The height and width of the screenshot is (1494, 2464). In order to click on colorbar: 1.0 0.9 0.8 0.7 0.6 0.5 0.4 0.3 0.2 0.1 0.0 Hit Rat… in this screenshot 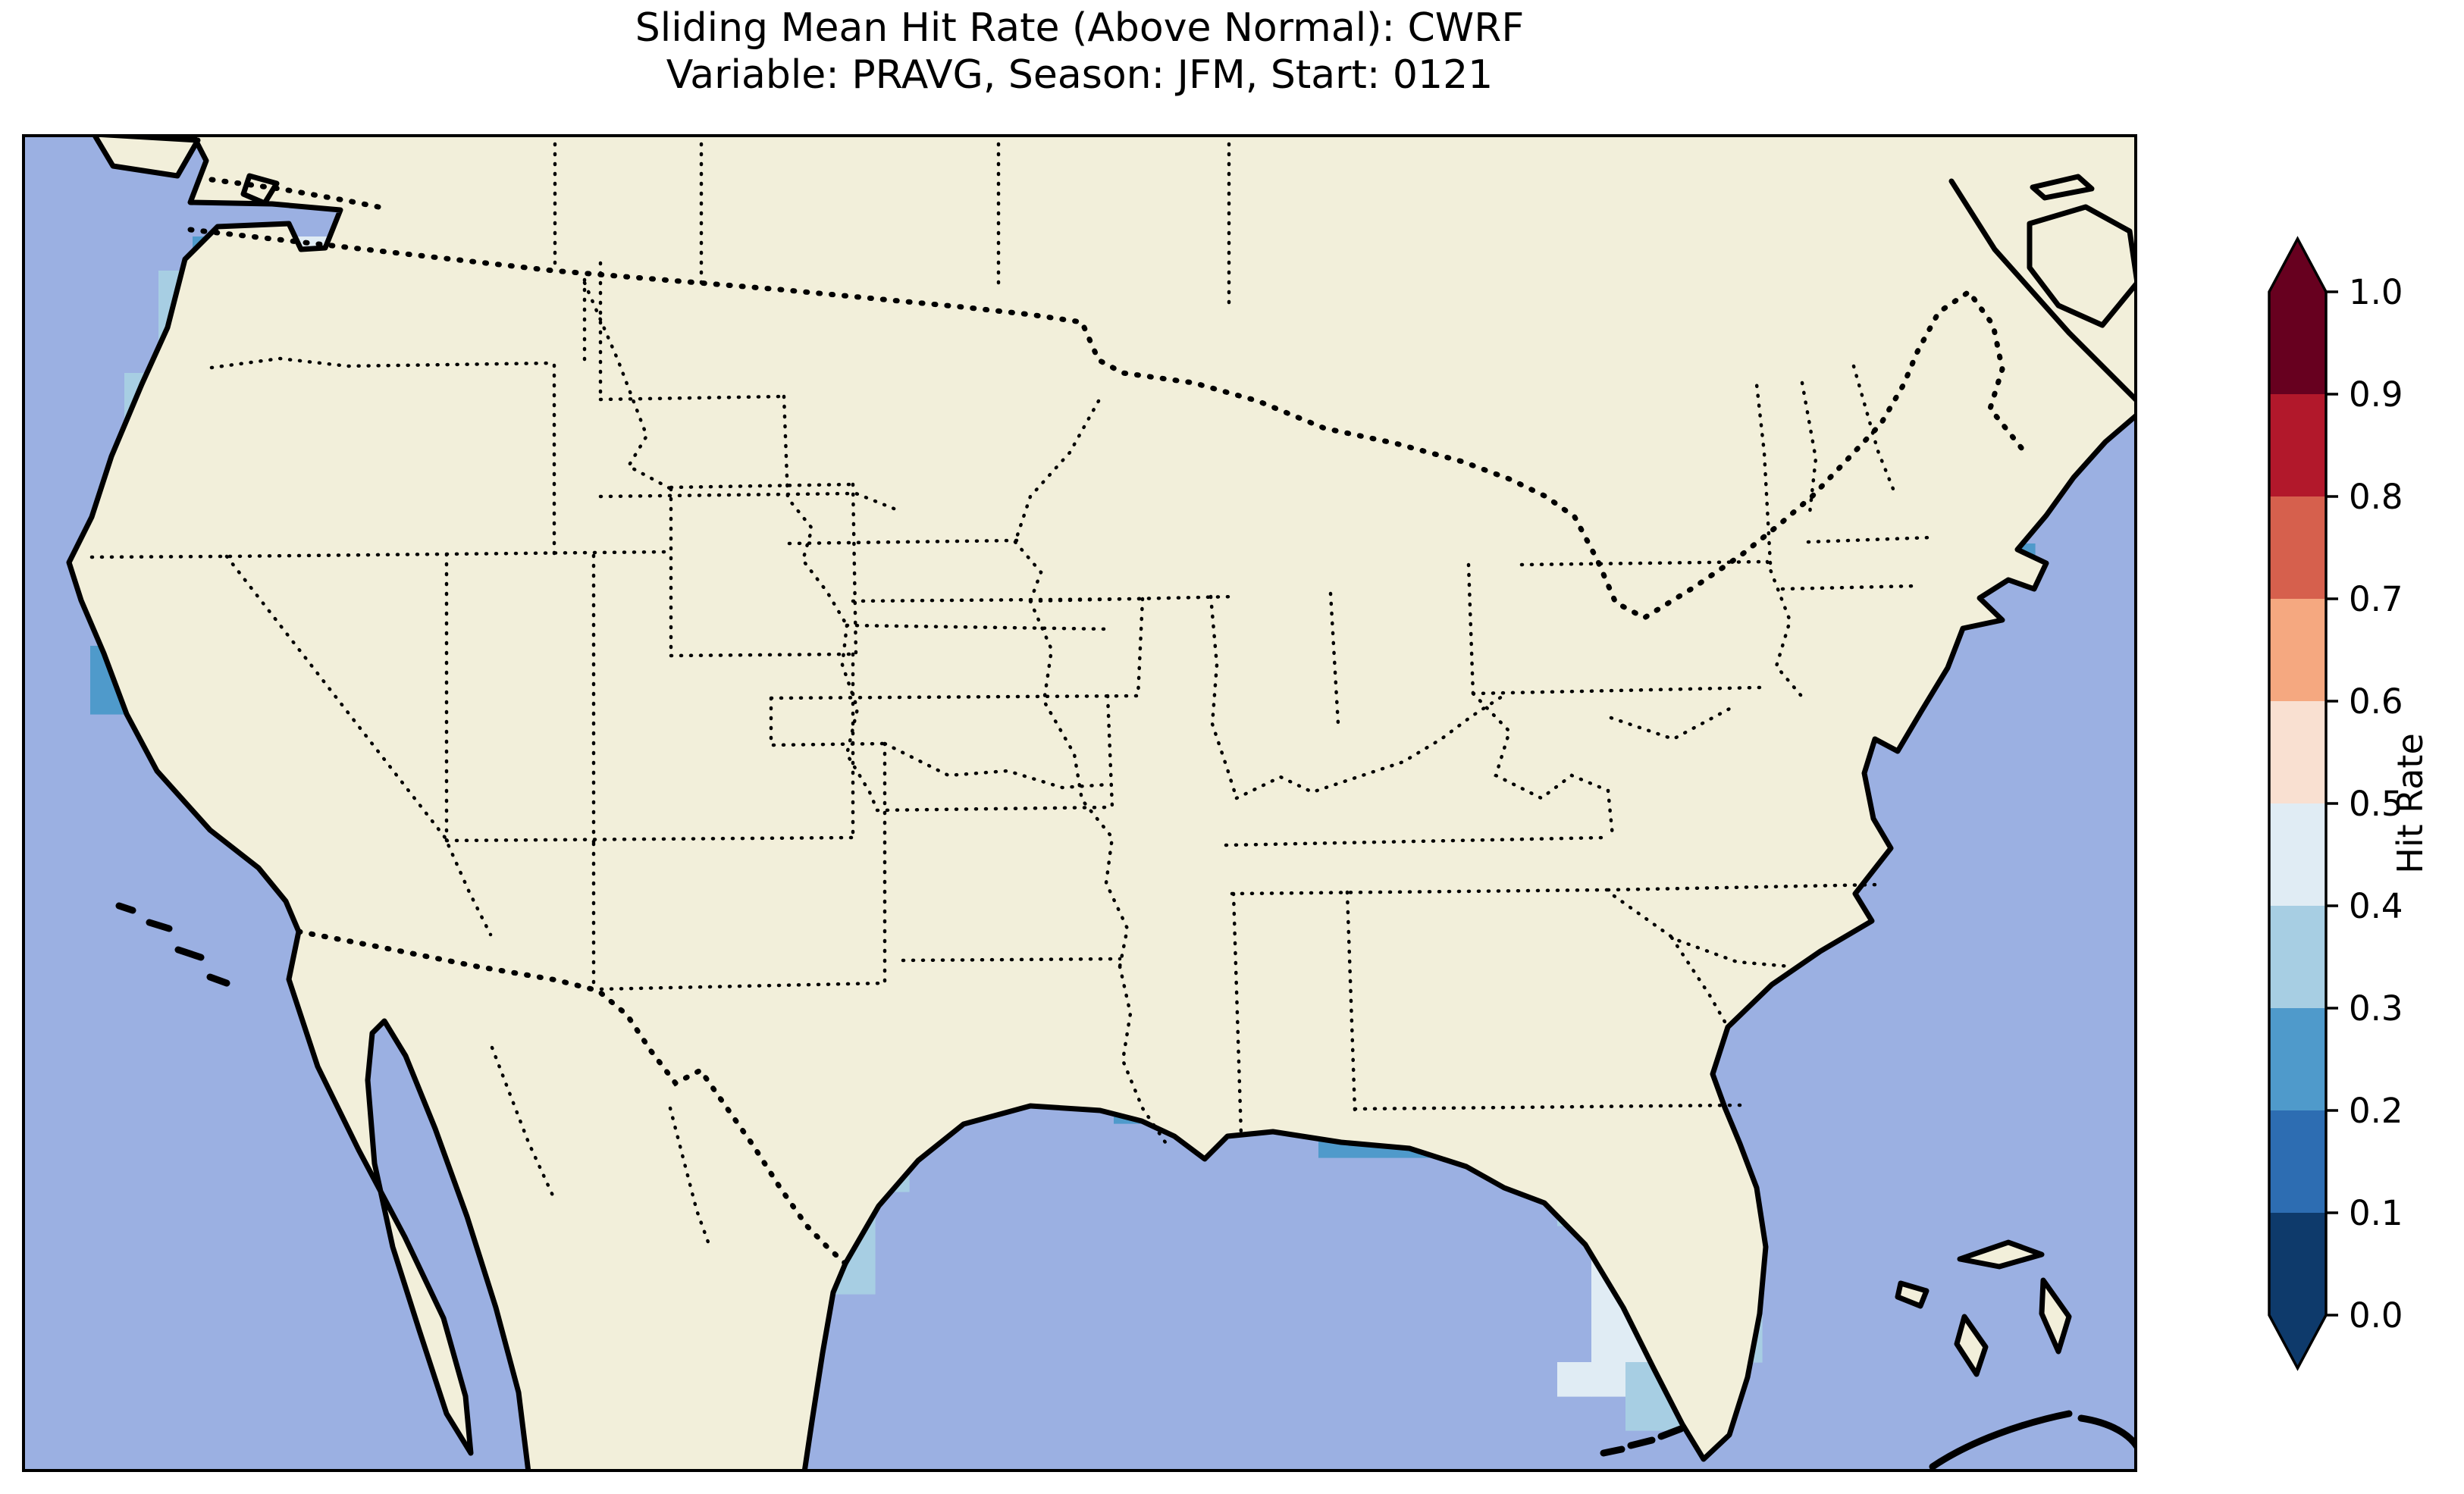, I will do `click(2352, 818)`.